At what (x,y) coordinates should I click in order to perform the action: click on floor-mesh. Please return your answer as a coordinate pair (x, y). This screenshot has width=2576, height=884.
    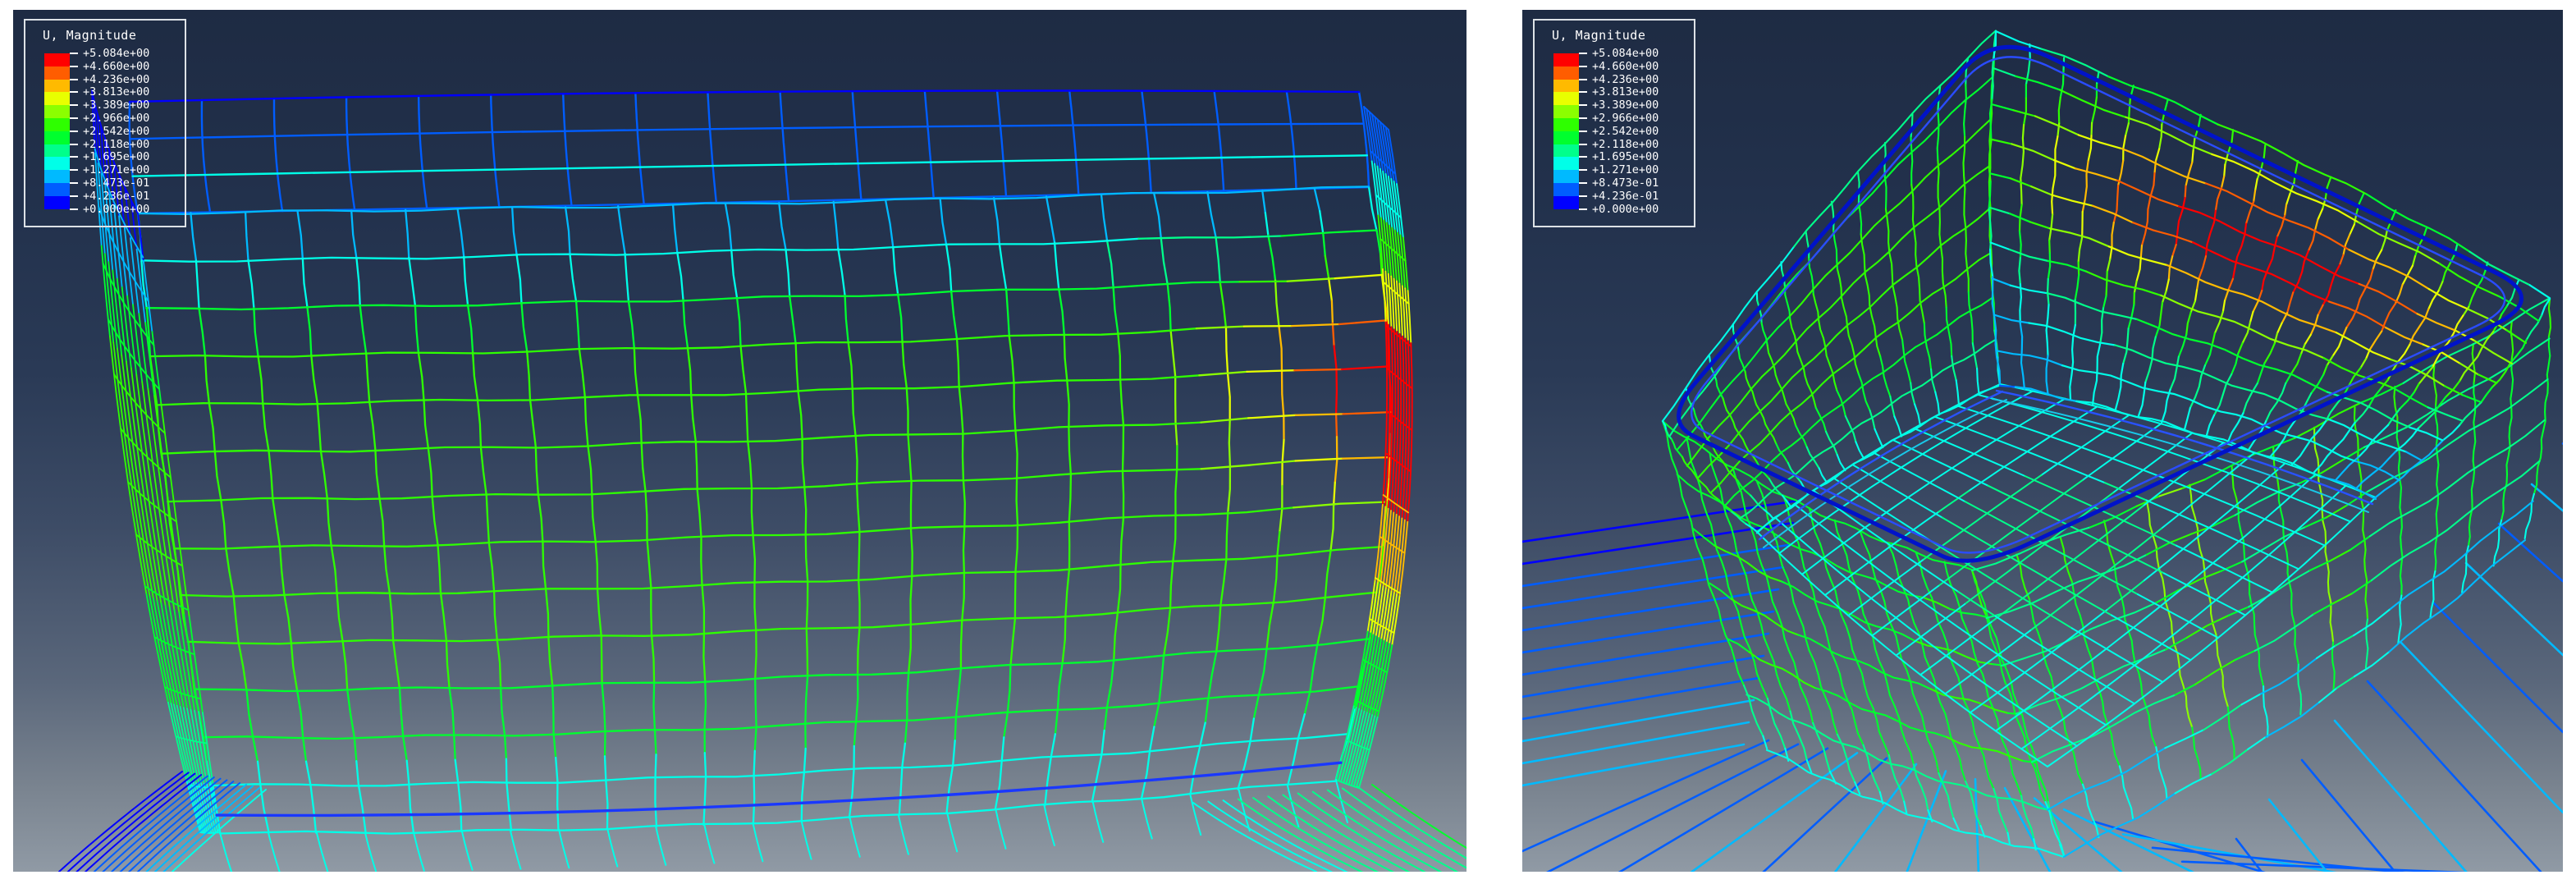
    Looking at the image, I should click on (2066, 575).